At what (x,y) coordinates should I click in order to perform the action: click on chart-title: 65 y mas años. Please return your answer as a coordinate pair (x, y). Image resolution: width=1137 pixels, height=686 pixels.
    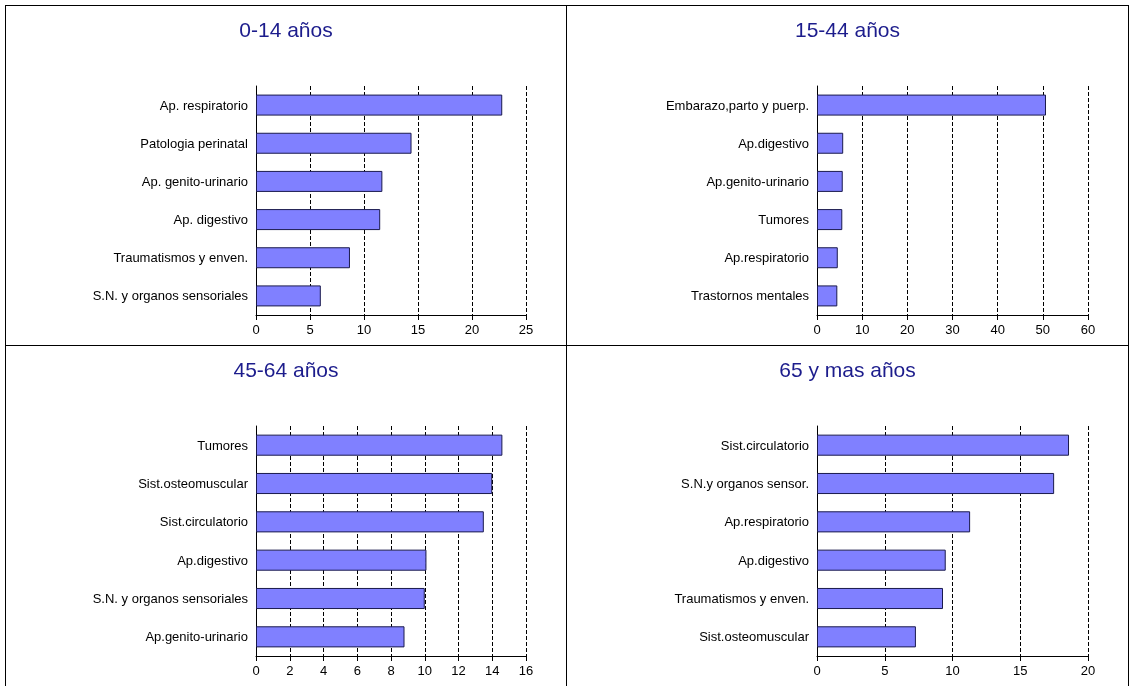
    Looking at the image, I should click on (847, 369).